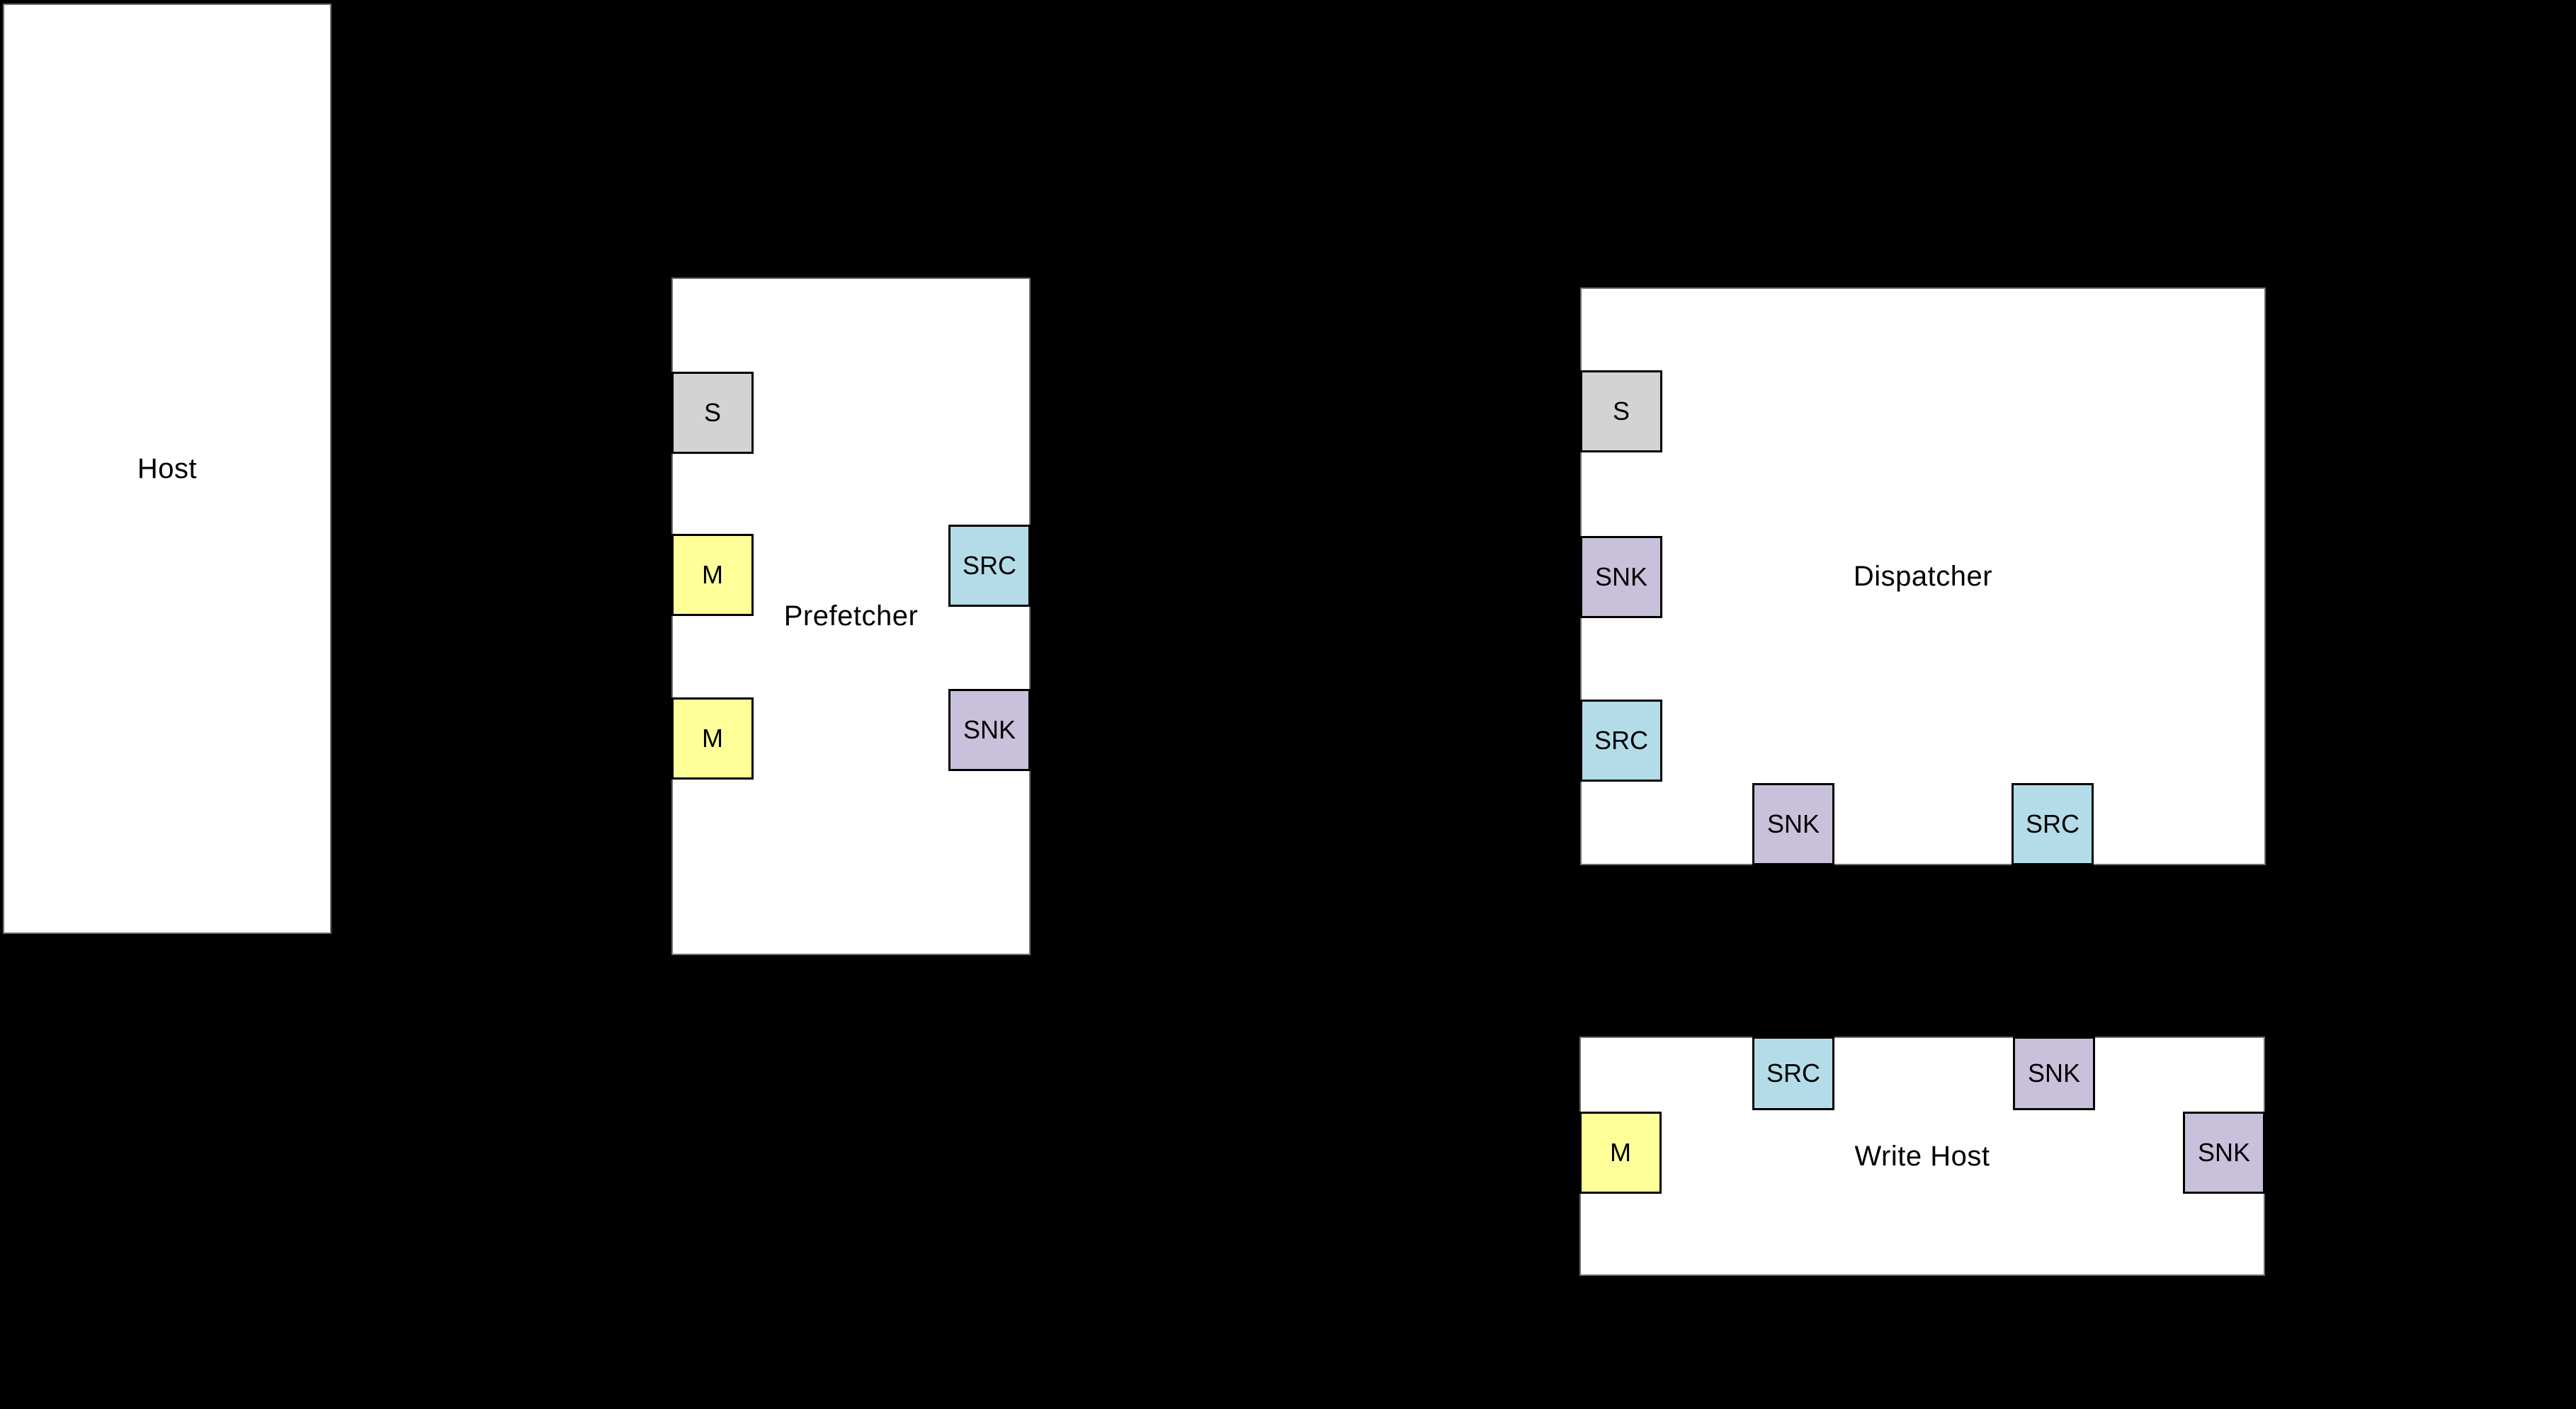 This screenshot has height=1409, width=2576. I want to click on block-host-label: Host, so click(167, 468).